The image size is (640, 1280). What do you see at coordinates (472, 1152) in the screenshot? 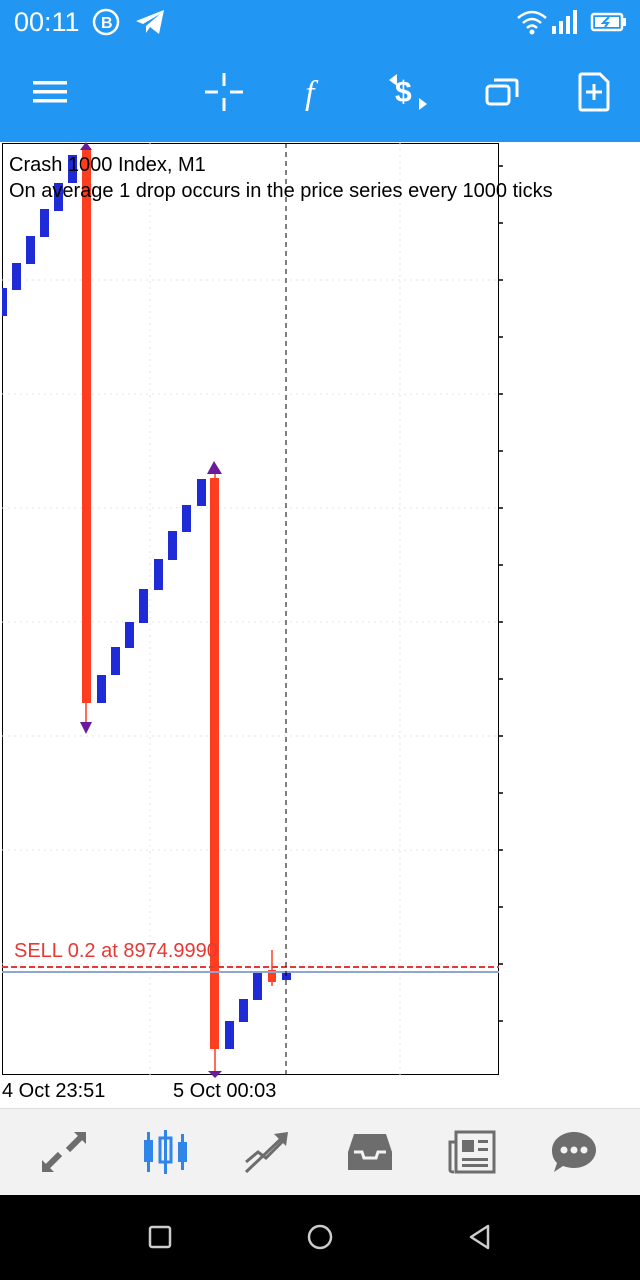
I see `news-icon` at bounding box center [472, 1152].